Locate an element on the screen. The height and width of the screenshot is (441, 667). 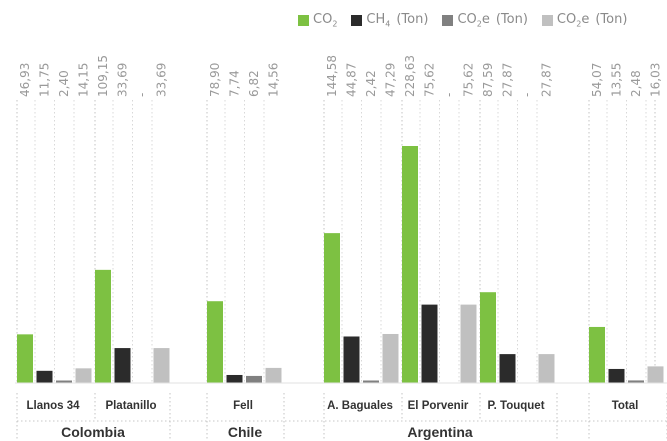
value-label: 87,59 is located at coordinates (488, 80).